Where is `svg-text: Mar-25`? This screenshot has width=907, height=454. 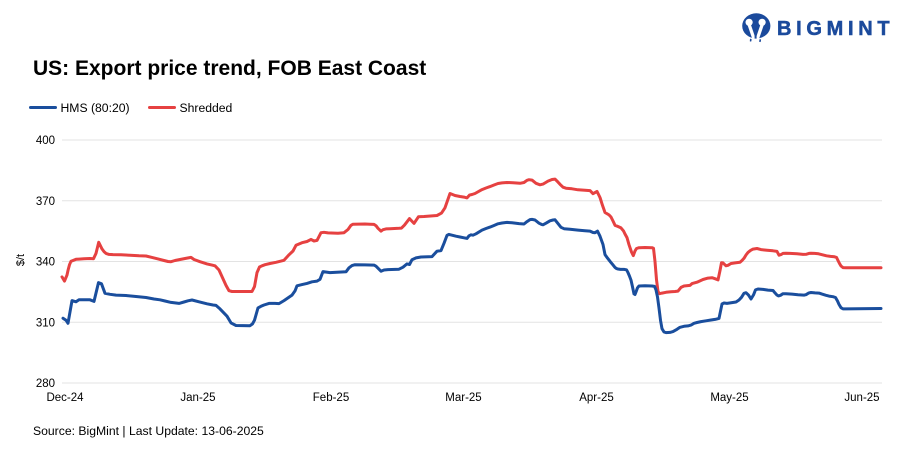
svg-text: Mar-25 is located at coordinates (463, 398).